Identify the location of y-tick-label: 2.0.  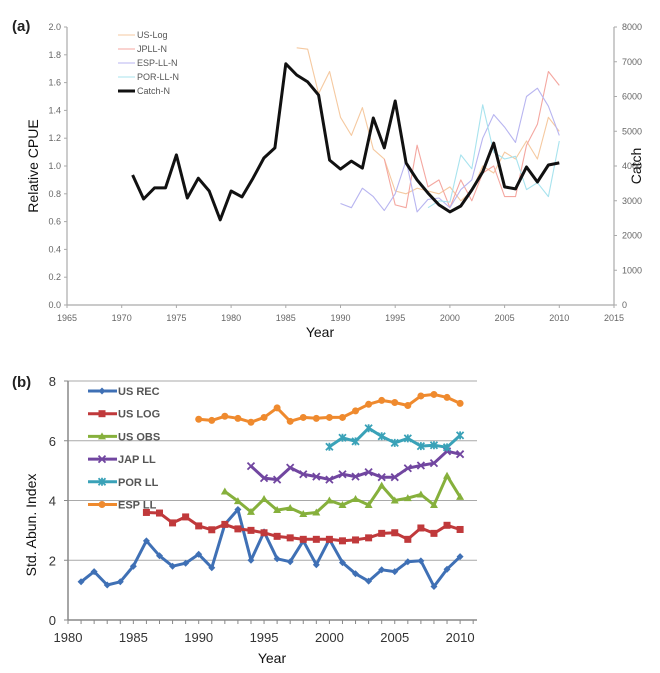
(54, 27).